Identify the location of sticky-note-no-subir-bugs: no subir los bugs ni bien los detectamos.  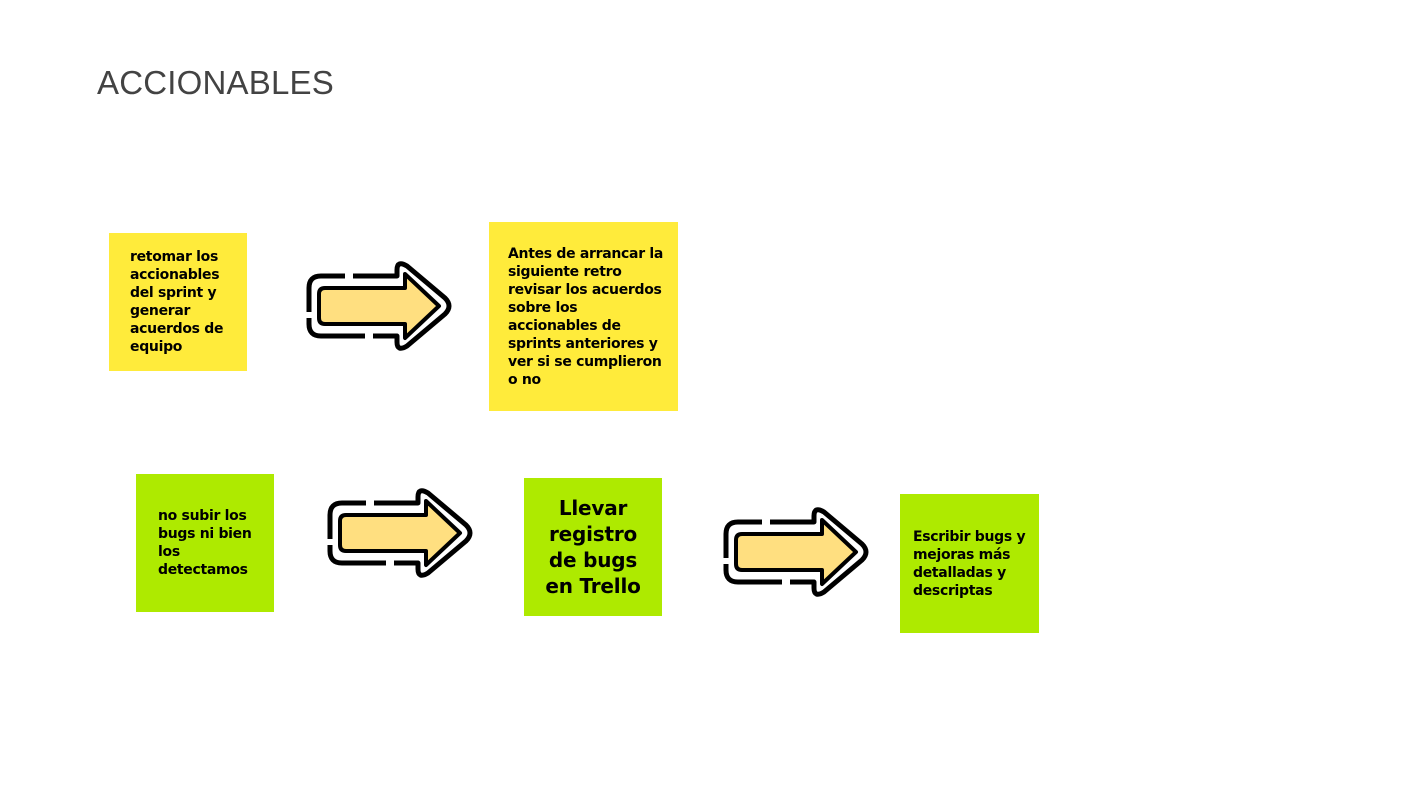
(205, 543).